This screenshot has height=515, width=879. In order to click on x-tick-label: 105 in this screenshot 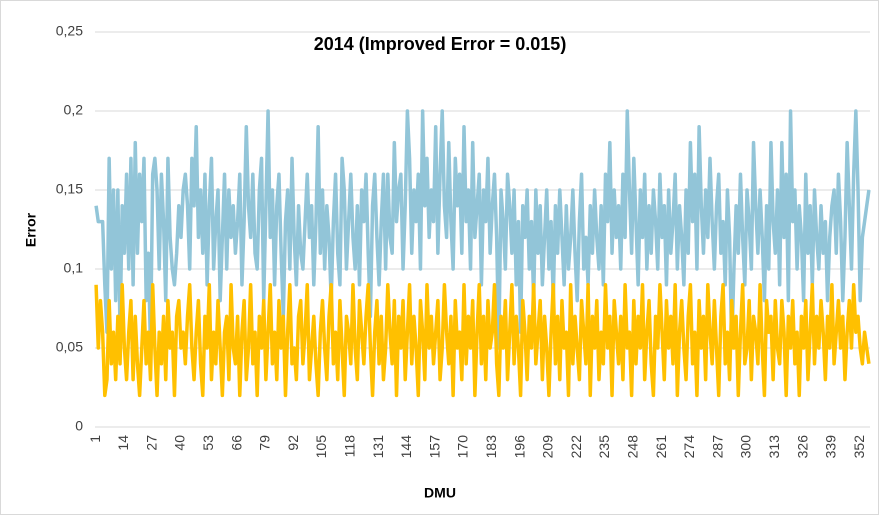, I will do `click(321, 447)`.